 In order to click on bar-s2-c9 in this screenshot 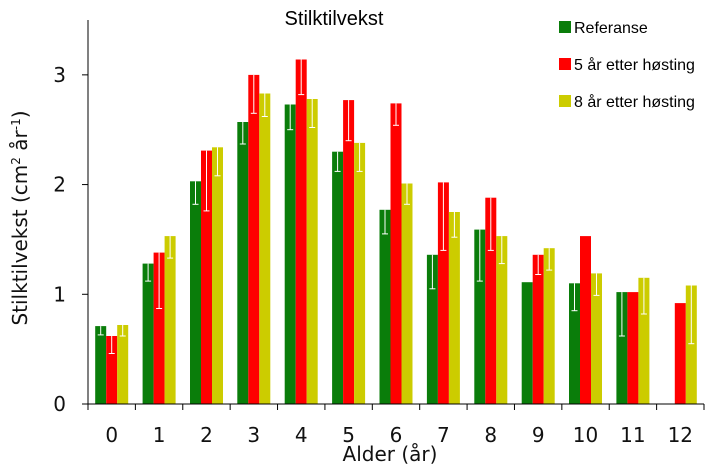, I will do `click(549, 326)`.